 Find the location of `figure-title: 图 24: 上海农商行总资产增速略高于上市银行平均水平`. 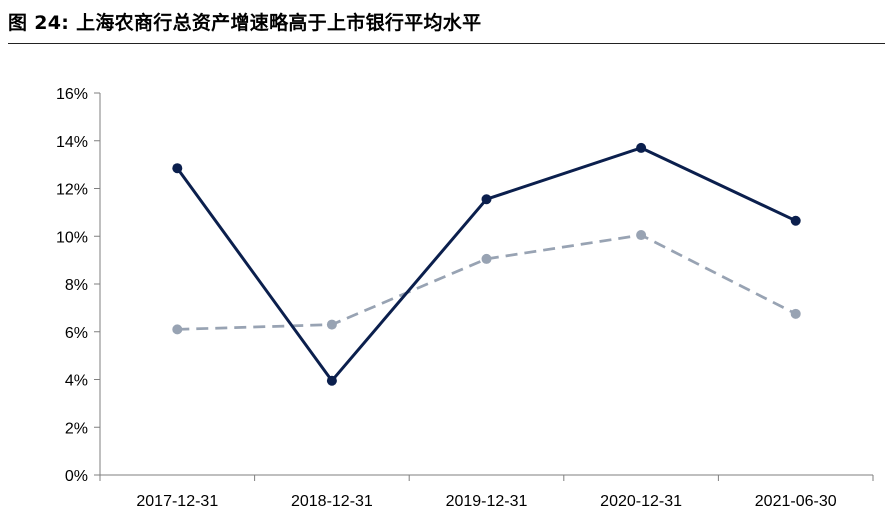

figure-title: 图 24: 上海农商行总资产增速略高于上市银行平均水平 is located at coordinates (245, 23).